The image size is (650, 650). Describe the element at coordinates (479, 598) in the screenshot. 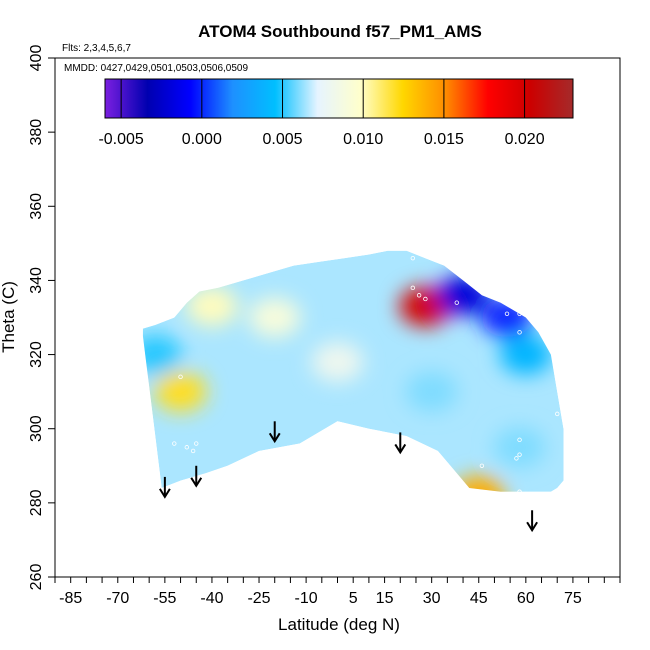

I see `x-tick-label: 45` at that location.